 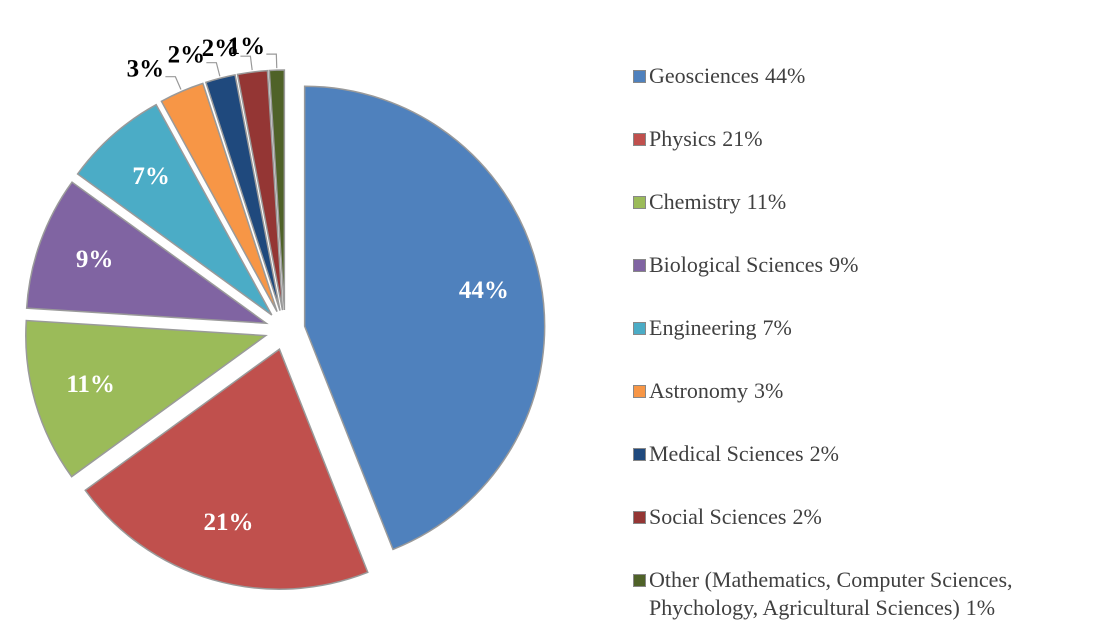 What do you see at coordinates (769, 390) in the screenshot?
I see `legend-value: 3%` at bounding box center [769, 390].